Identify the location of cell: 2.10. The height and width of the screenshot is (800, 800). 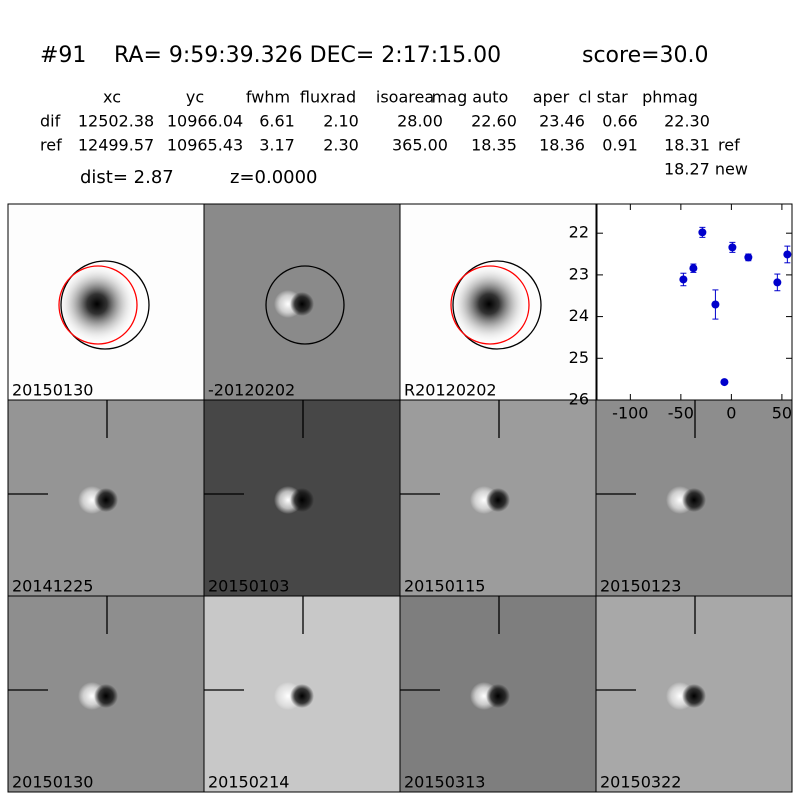
(341, 121).